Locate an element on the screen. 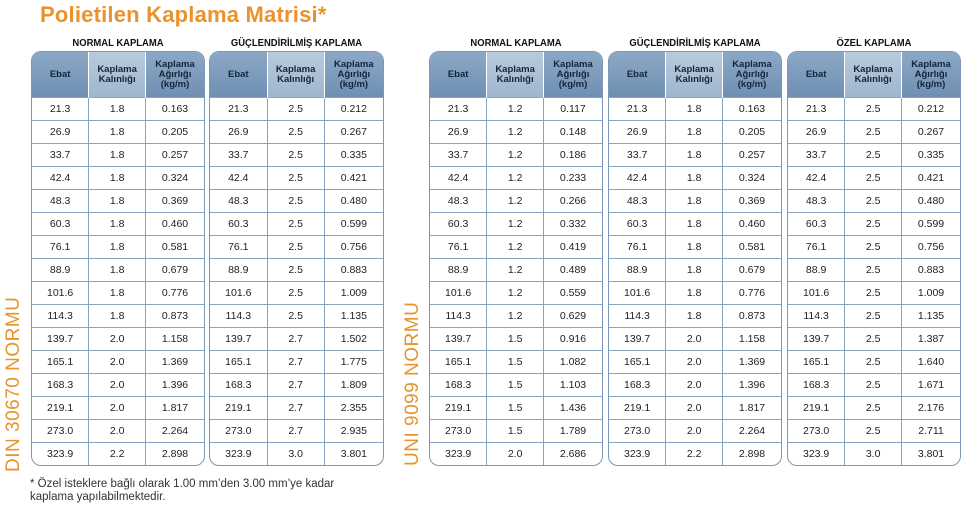 The image size is (967, 509). table-row: 168.3 2.5 1.671 is located at coordinates (874, 385).